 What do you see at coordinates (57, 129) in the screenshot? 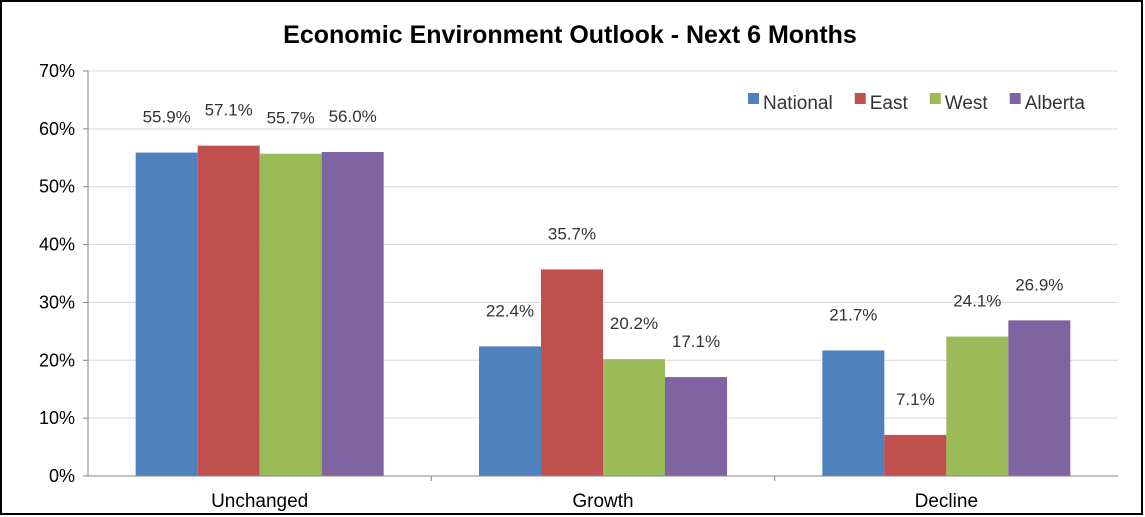
I see `y-tick-label: 60%` at bounding box center [57, 129].